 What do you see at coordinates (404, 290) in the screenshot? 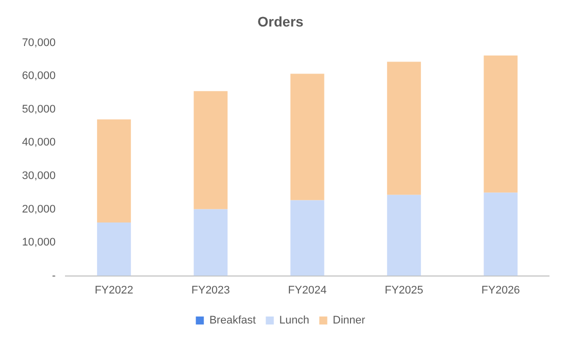
I see `x-tick-label: FY2025` at bounding box center [404, 290].